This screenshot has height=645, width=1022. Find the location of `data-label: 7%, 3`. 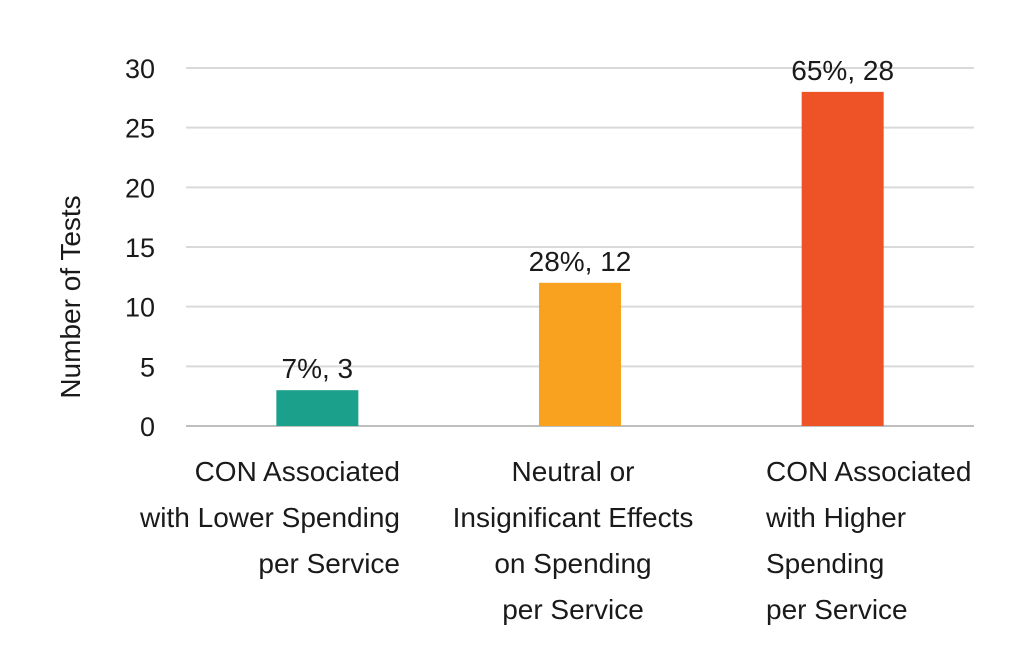

data-label: 7%, 3 is located at coordinates (318, 368).